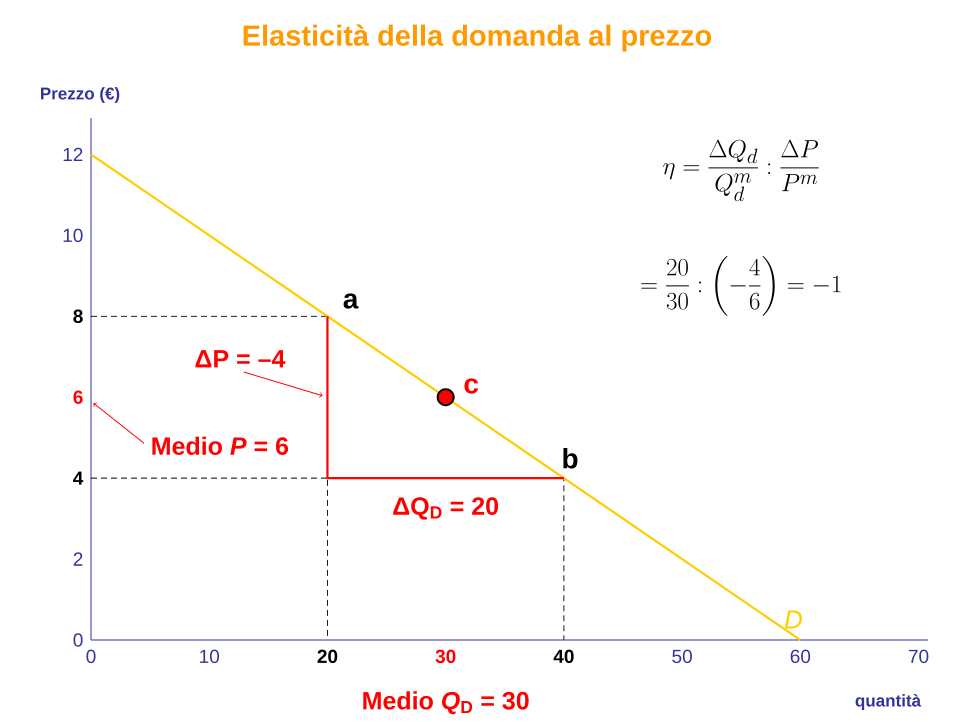 This screenshot has width=954, height=722. What do you see at coordinates (445, 508) in the screenshot?
I see `annotation: ΔQ$_{D}$ = 20` at bounding box center [445, 508].